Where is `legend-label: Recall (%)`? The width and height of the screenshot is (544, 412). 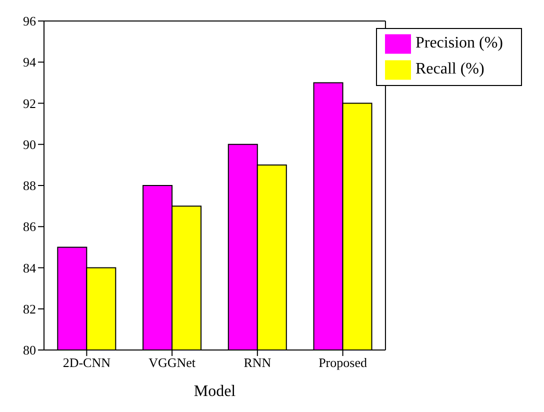
legend-label: Recall (%) is located at coordinates (449, 69).